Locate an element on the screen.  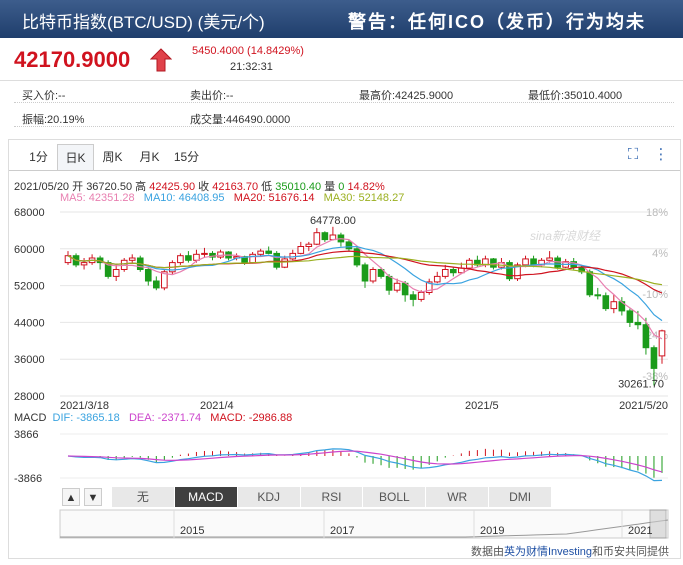
period-tabs: 1分 日K 周K 月K 15分 is located at coordinates (112, 157).